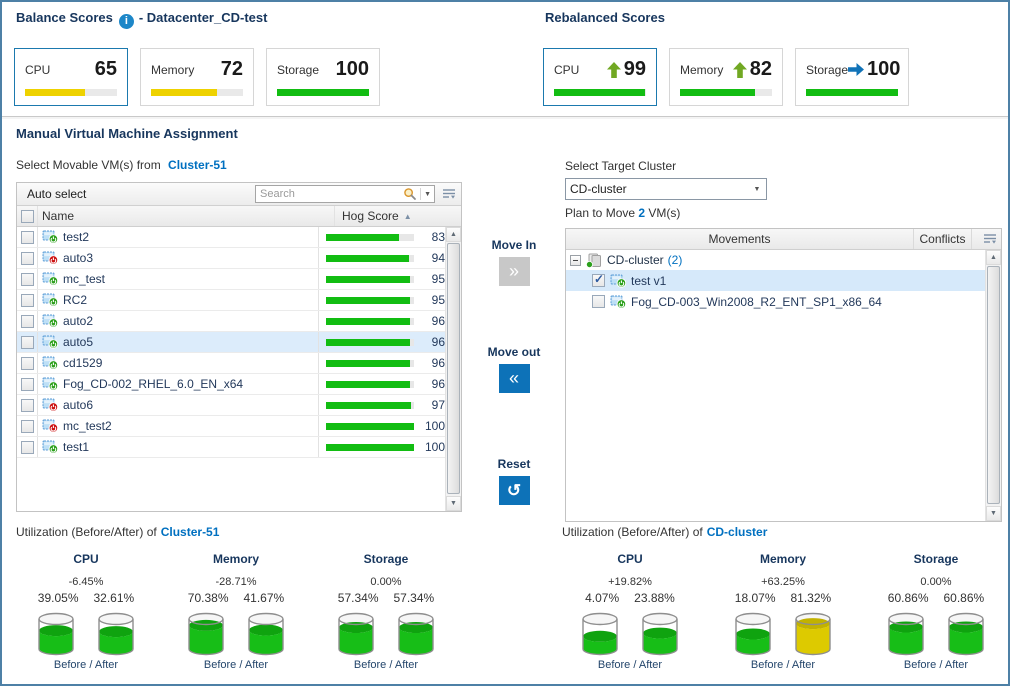 The height and width of the screenshot is (686, 1010). What do you see at coordinates (514, 378) in the screenshot?
I see `move-out-button: «` at bounding box center [514, 378].